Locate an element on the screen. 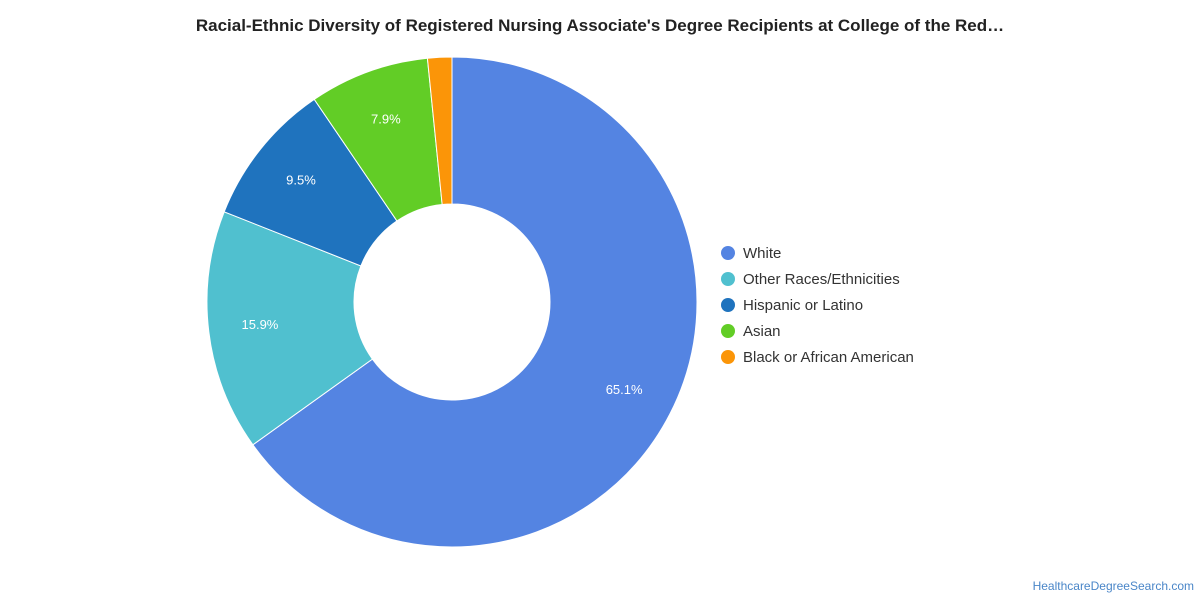 The height and width of the screenshot is (600, 1200). legend-label: Hispanic or Latino is located at coordinates (803, 305).